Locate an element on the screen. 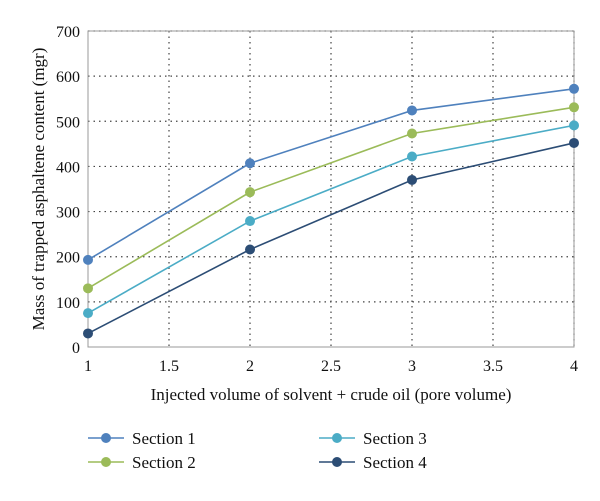  legend: Section 1 Section 2 Section 3 Section 4 is located at coordinates (257, 450).